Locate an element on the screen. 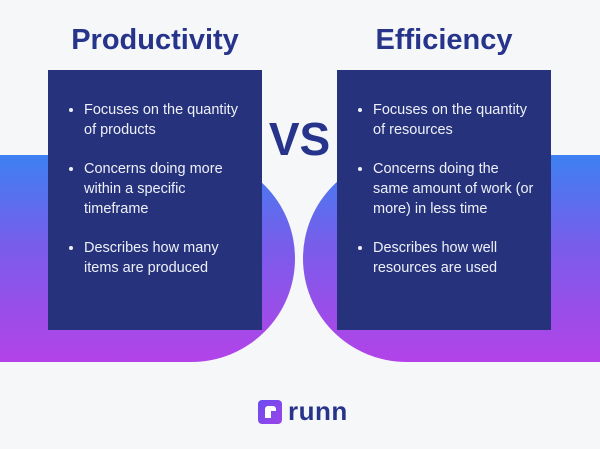  vs-label: VS is located at coordinates (299, 139).